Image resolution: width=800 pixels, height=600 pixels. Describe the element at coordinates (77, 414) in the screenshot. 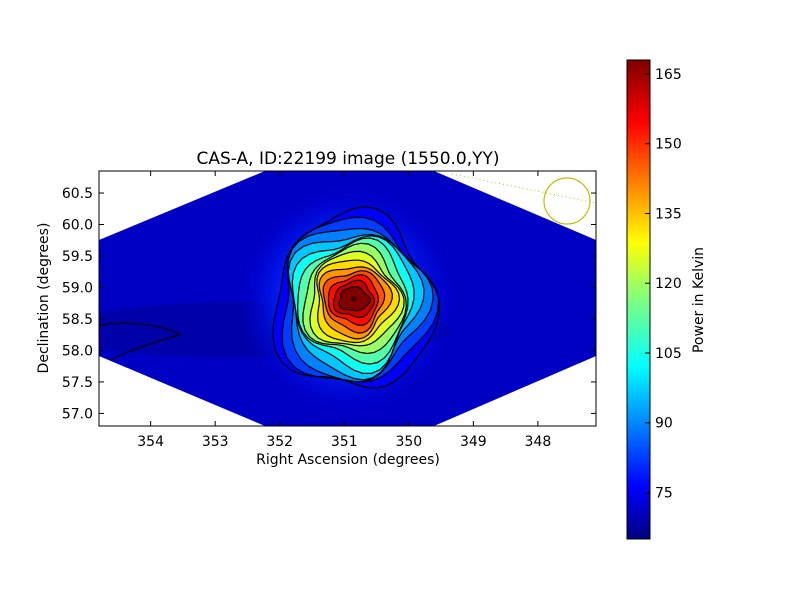

I see `y-tick-label: 57.0` at that location.